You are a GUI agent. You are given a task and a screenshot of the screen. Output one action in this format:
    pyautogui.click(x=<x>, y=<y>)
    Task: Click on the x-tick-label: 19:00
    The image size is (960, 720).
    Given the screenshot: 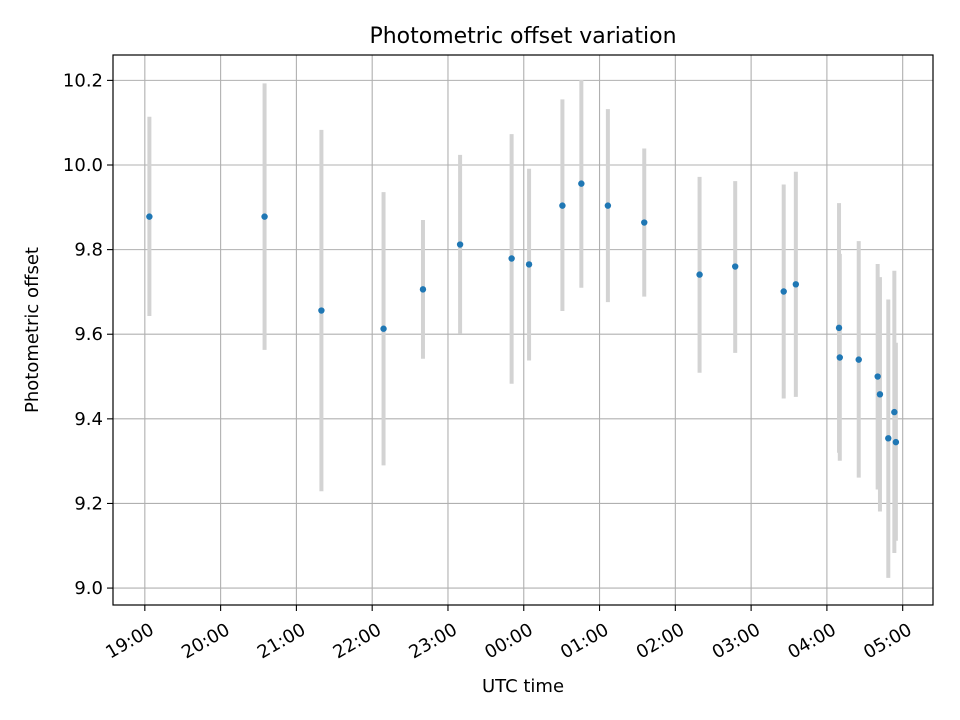 What is the action you would take?
    pyautogui.click(x=129, y=641)
    